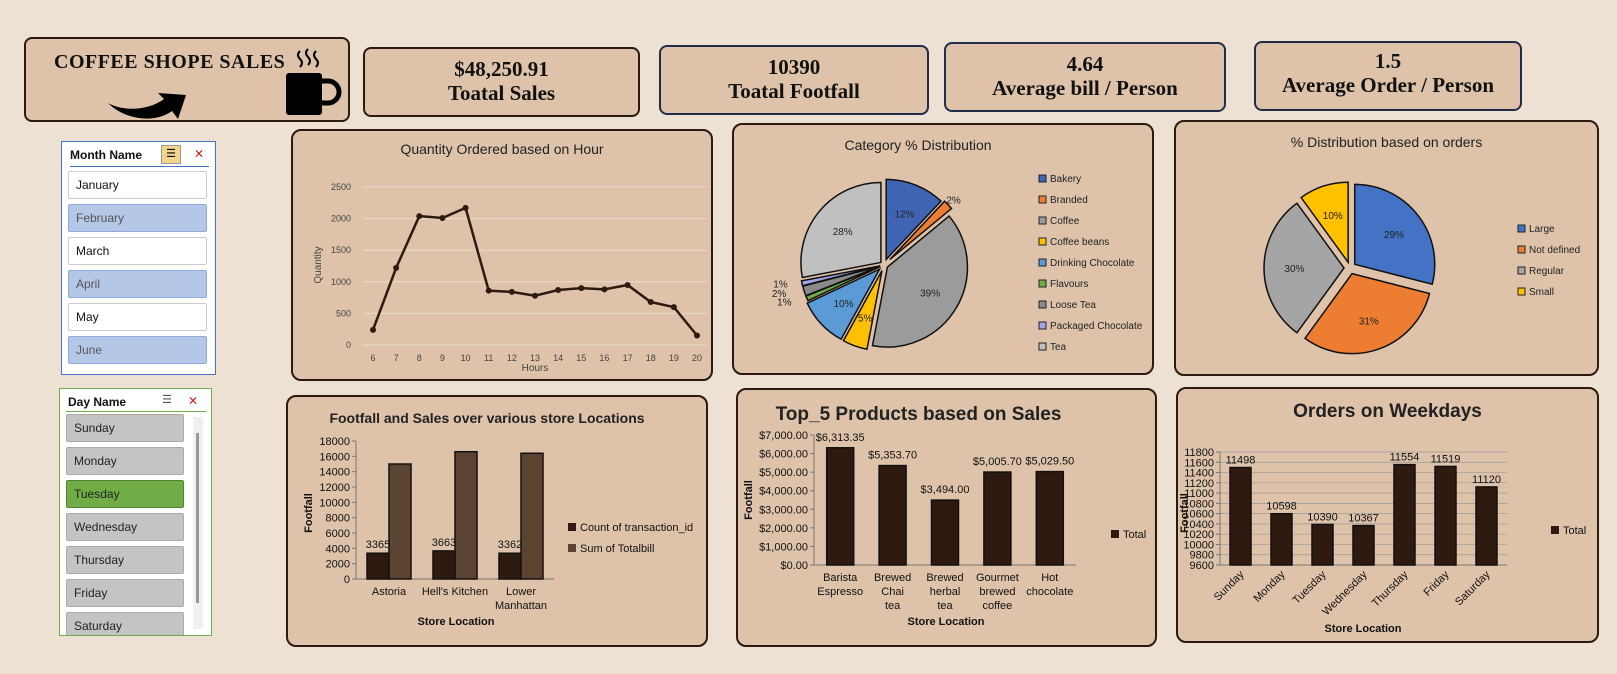 Image resolution: width=1617 pixels, height=674 pixels. I want to click on day-slicer-item: Thursday, so click(125, 560).